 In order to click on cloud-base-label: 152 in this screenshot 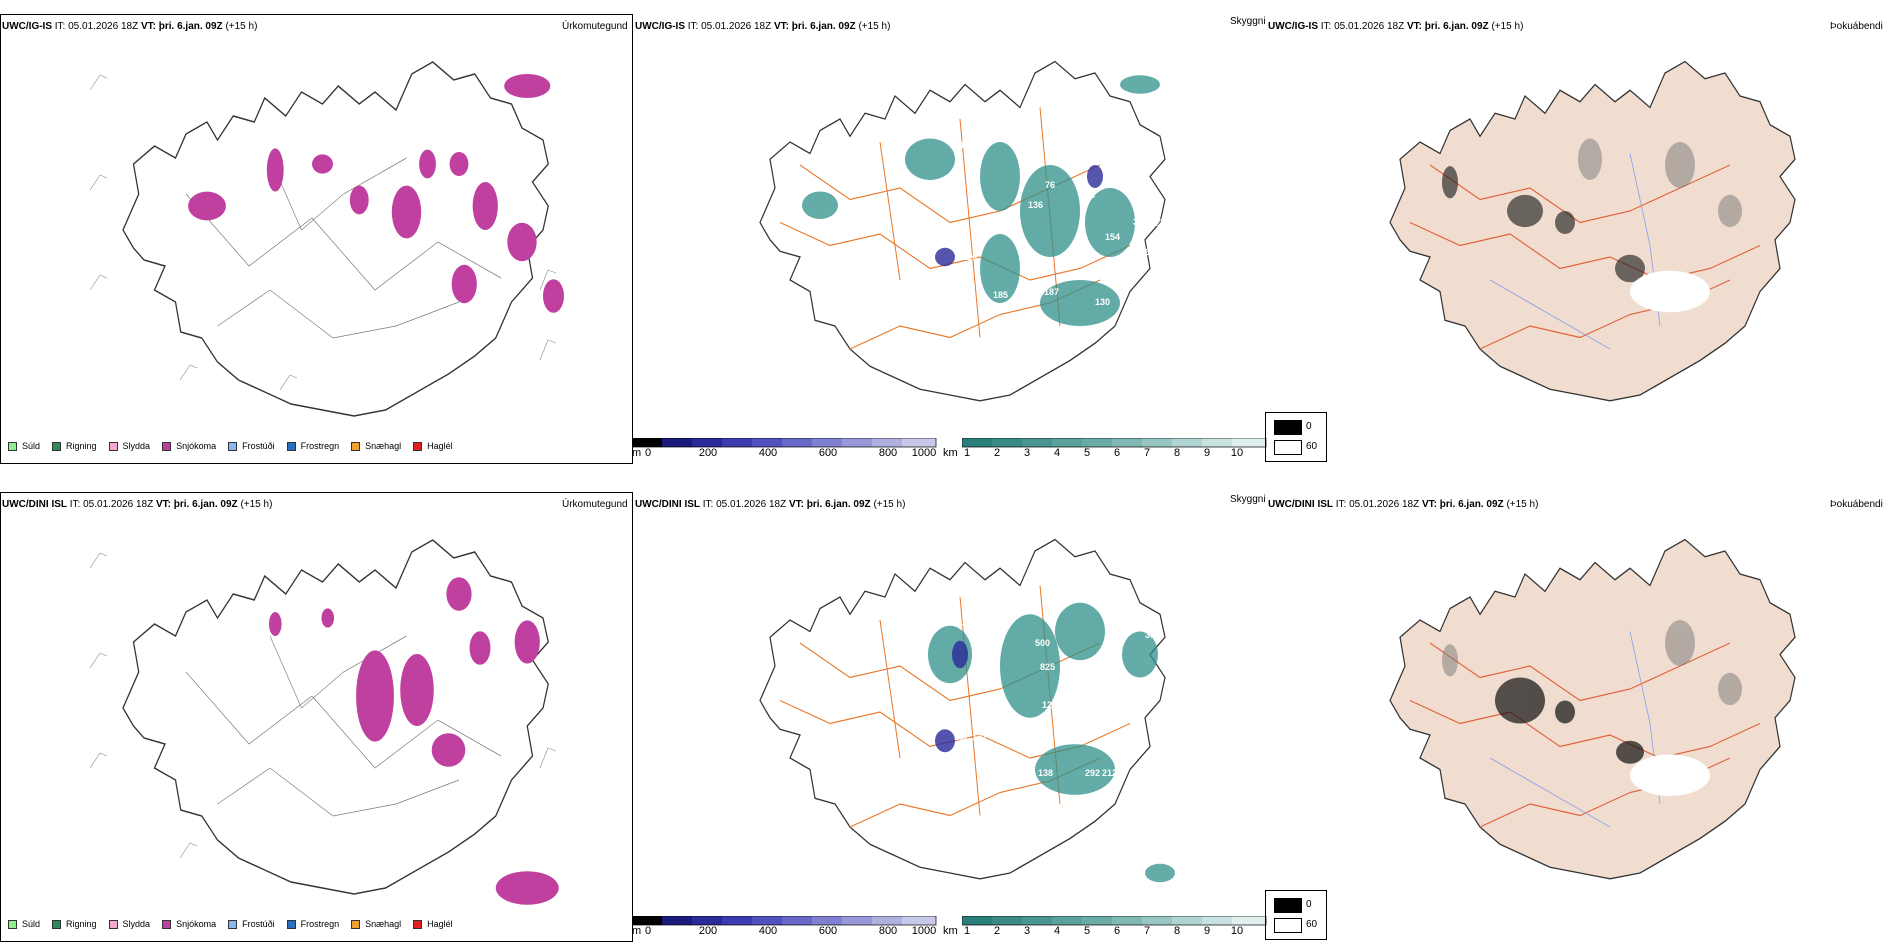, I will do `click(961, 737)`.